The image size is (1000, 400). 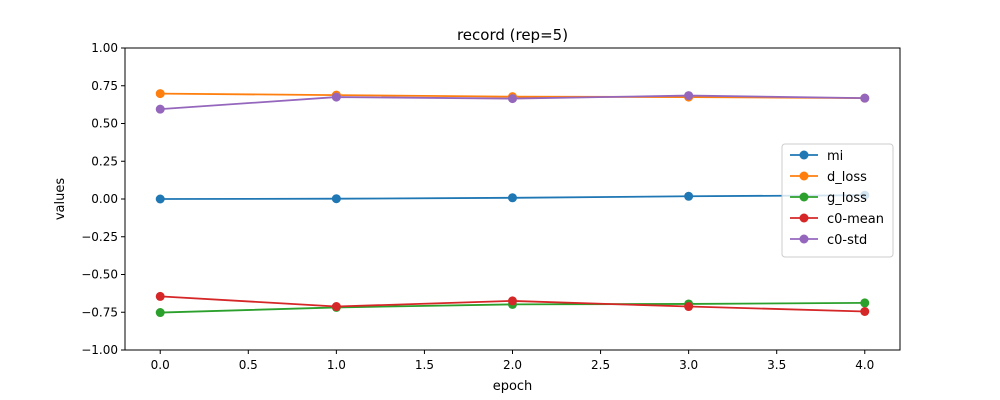 I want to click on chart-title: record (rep=5), so click(x=512, y=35).